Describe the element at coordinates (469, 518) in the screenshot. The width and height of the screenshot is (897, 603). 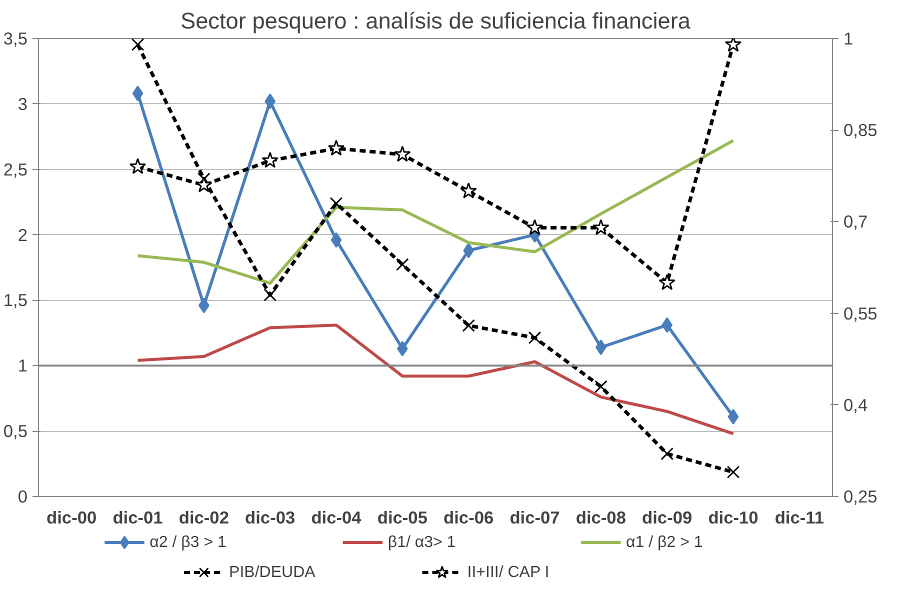
I see `x-tick-label: dic-06` at that location.